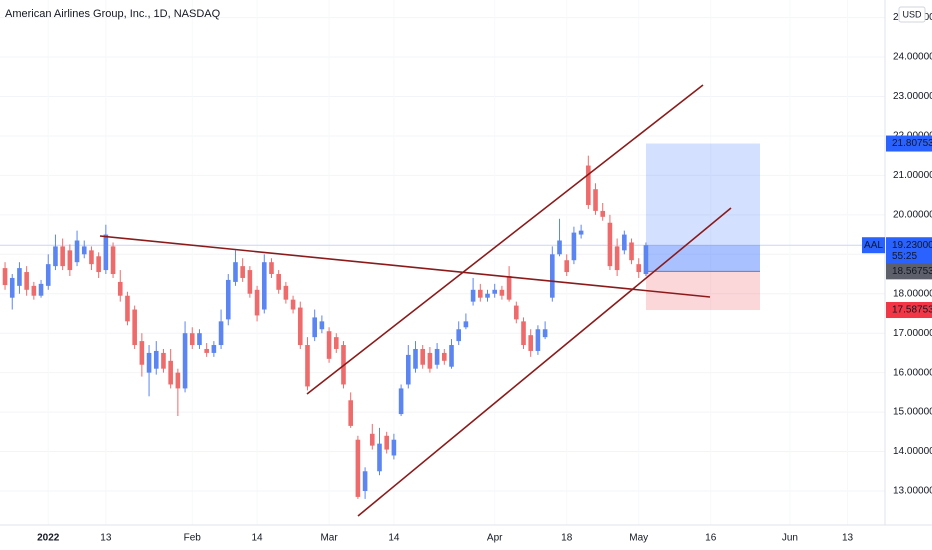 This screenshot has width=932, height=550. Describe the element at coordinates (912, 491) in the screenshot. I see `y-tick-label: 13.00000` at that location.